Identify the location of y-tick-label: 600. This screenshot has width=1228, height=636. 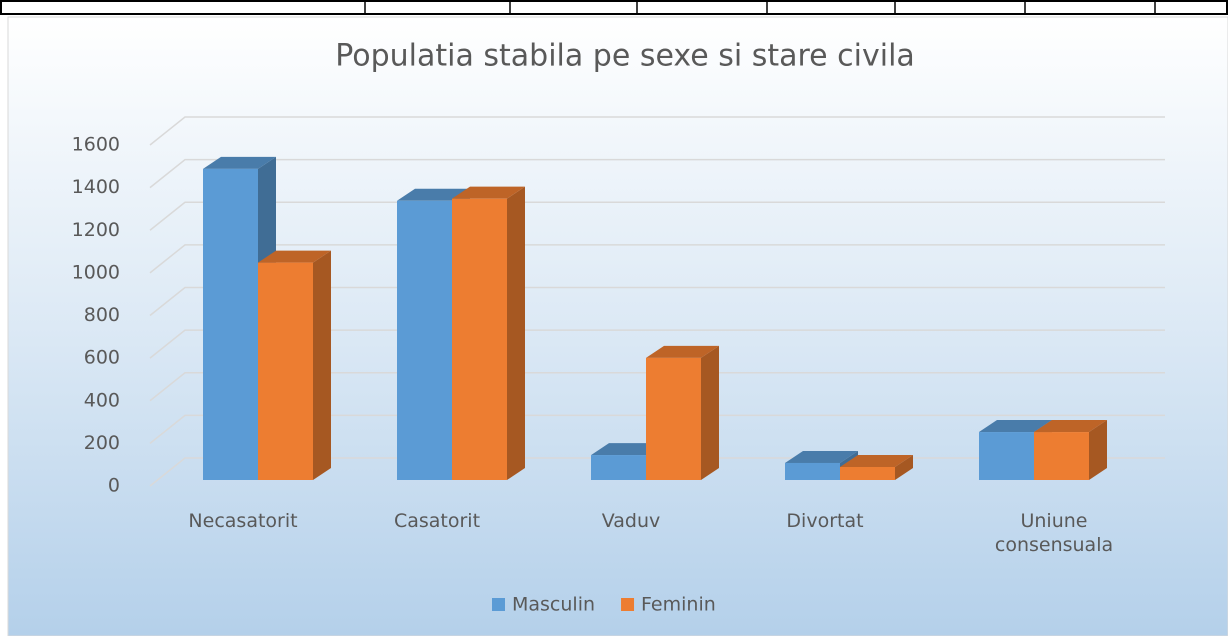
(102, 358).